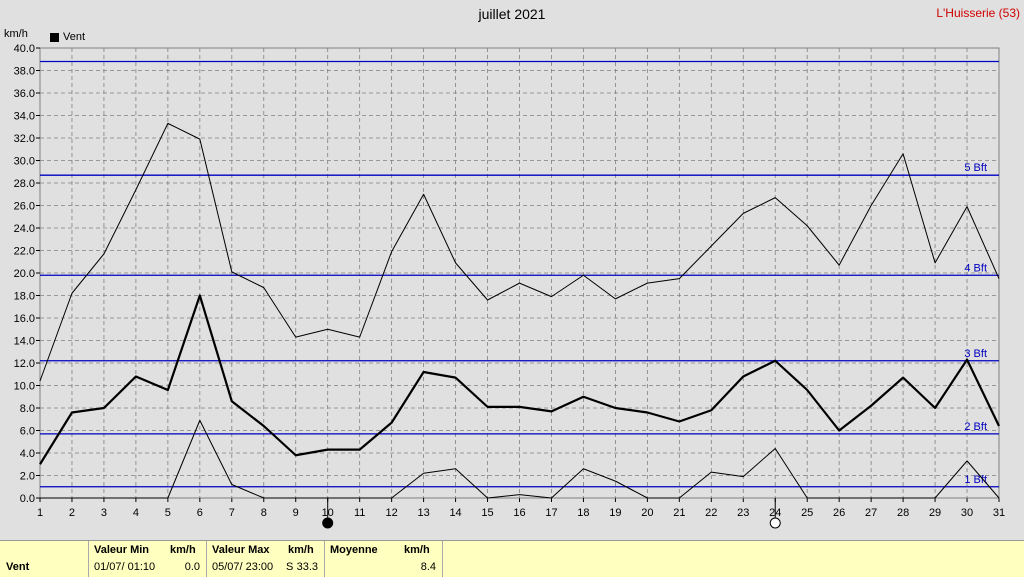  What do you see at coordinates (423, 513) in the screenshot?
I see `x-tick-label: 13` at bounding box center [423, 513].